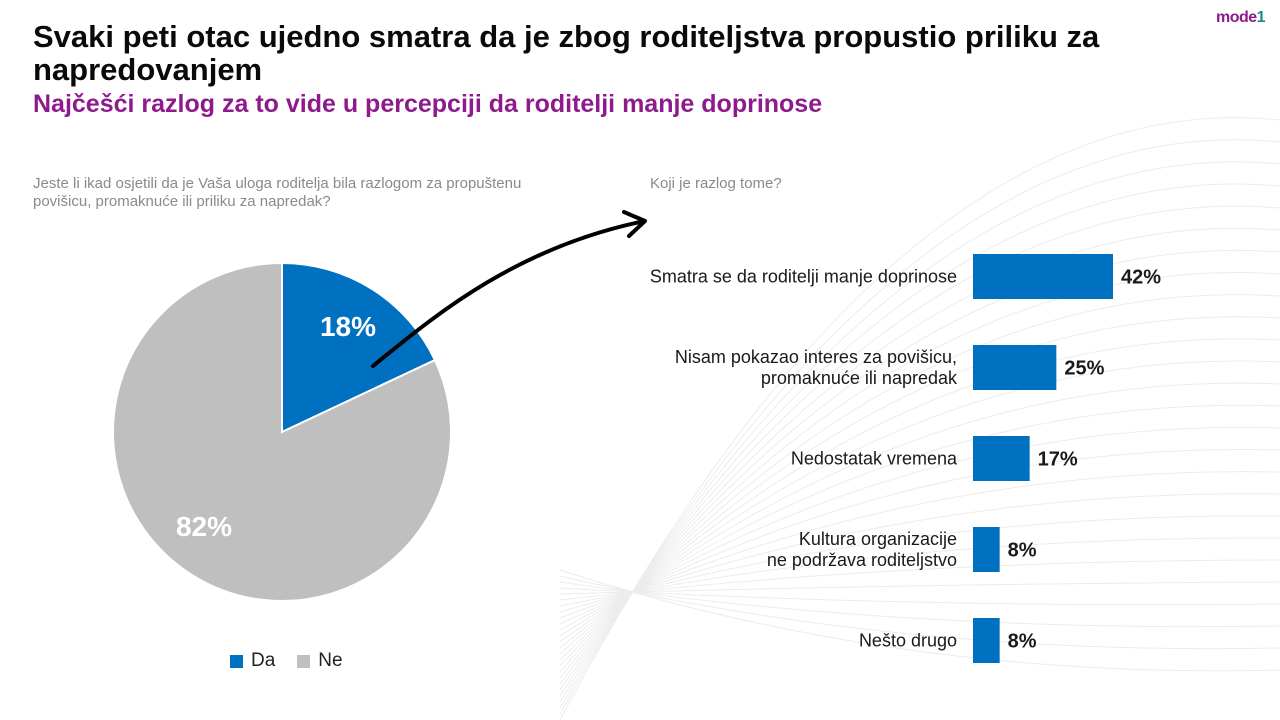 The height and width of the screenshot is (720, 1280). What do you see at coordinates (1058, 460) in the screenshot?
I see `bar-value-label: 17%` at bounding box center [1058, 460].